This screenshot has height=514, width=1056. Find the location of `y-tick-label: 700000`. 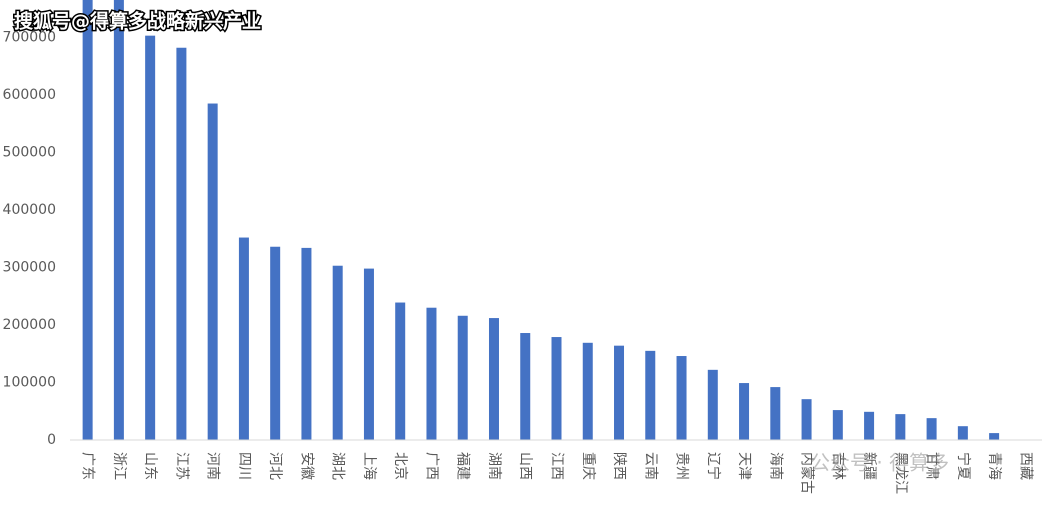

y-tick-label: 700000 is located at coordinates (29, 37).